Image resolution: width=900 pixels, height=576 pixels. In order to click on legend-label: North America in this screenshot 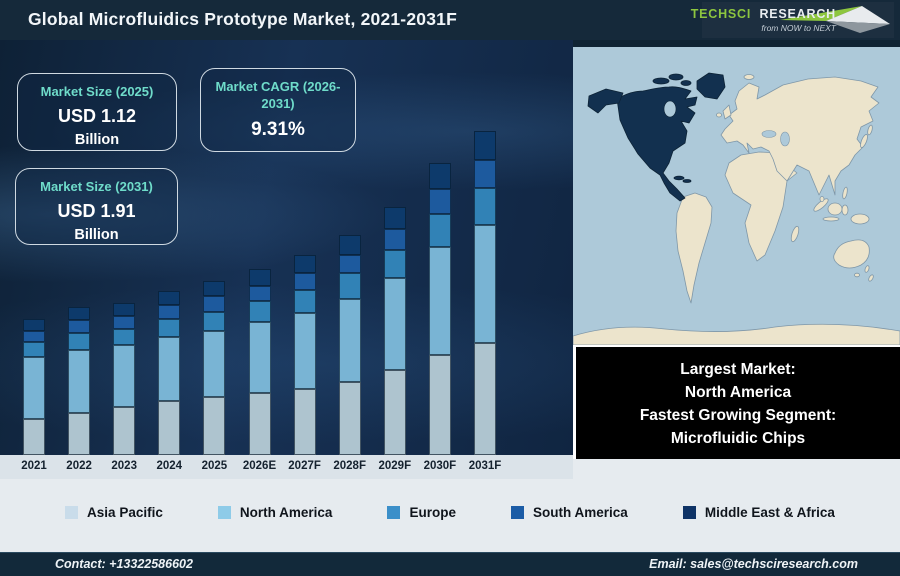, I will do `click(286, 512)`.